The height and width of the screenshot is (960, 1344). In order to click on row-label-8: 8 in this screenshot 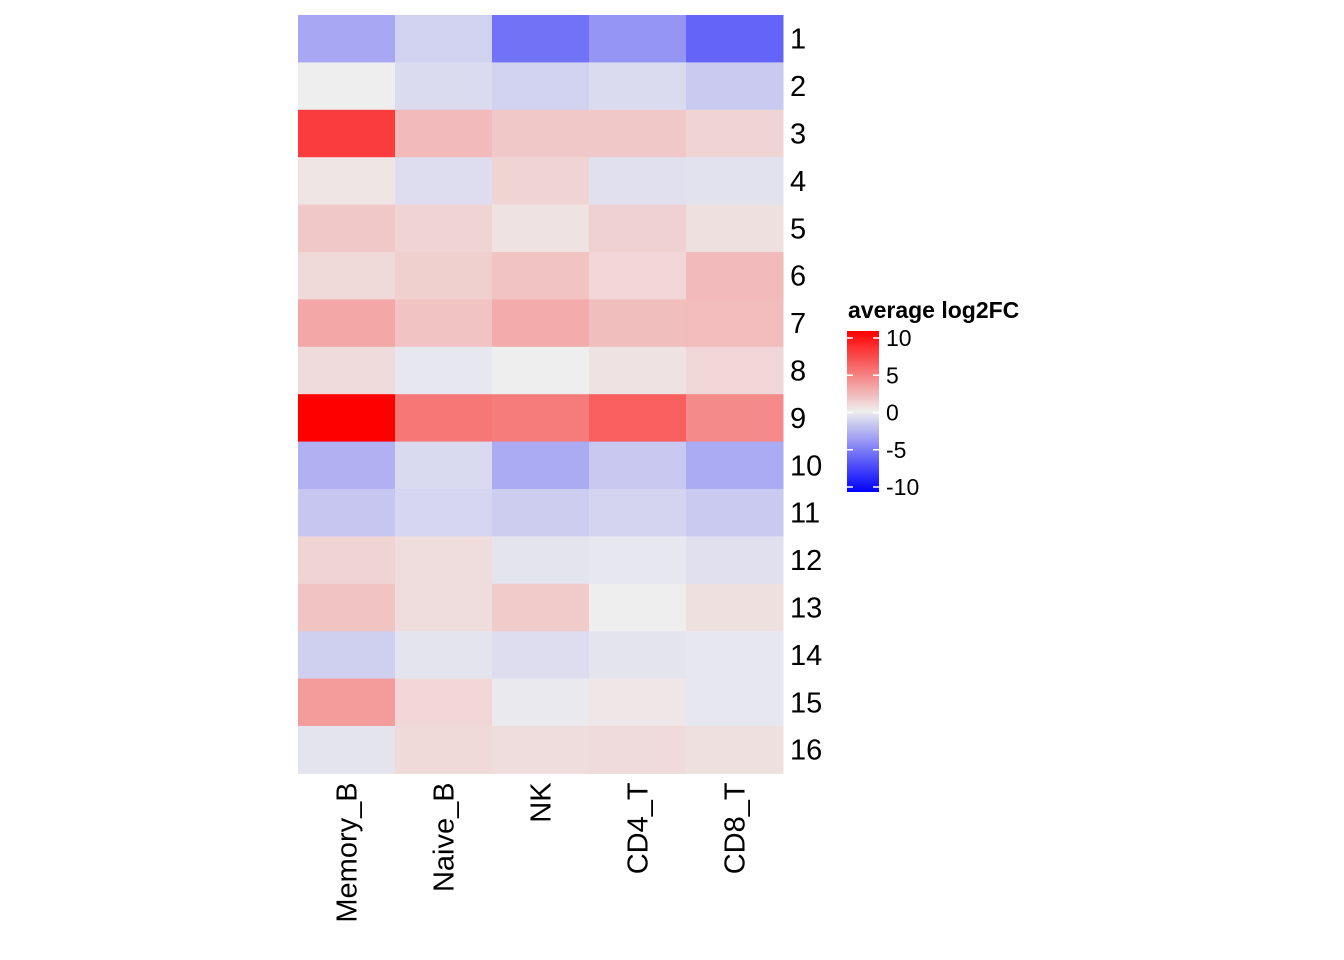, I will do `click(798, 372)`.